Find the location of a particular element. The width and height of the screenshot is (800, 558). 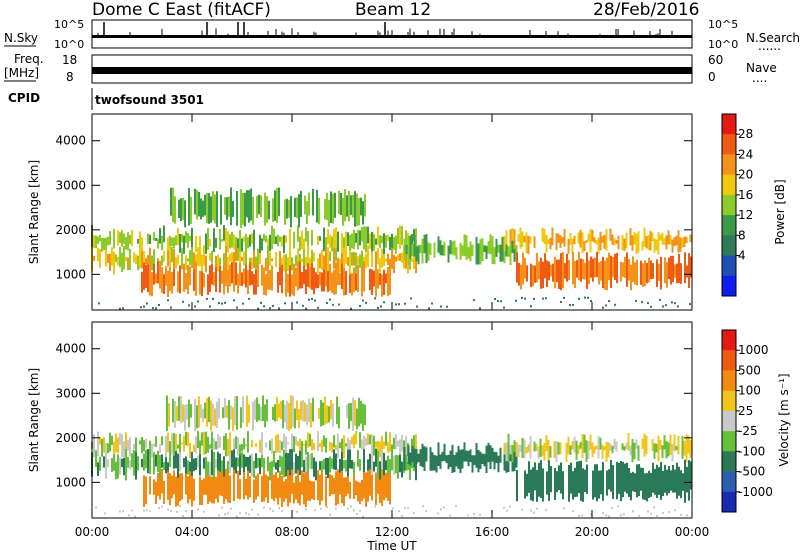

velocity-ylabel: Slant Range [km] is located at coordinates (34, 420).